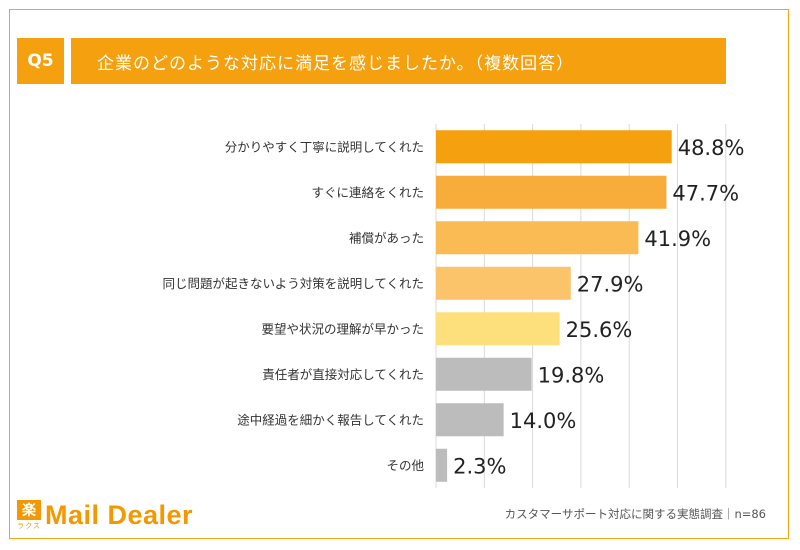  Describe the element at coordinates (705, 193) in the screenshot. I see `value-label: 47.7%` at that location.